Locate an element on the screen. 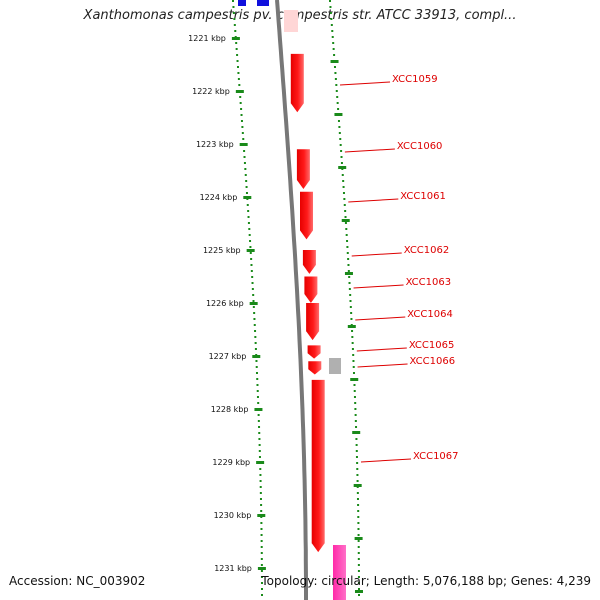 This screenshot has width=600, height=600. gene-label-xcc1062: XCC1062 is located at coordinates (427, 250).